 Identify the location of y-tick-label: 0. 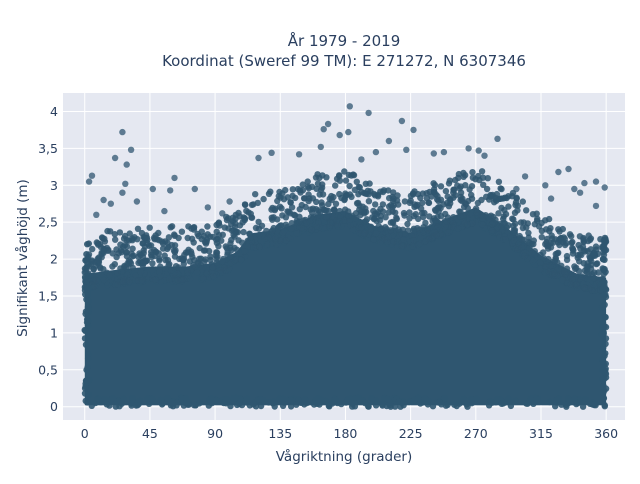
(54, 406).